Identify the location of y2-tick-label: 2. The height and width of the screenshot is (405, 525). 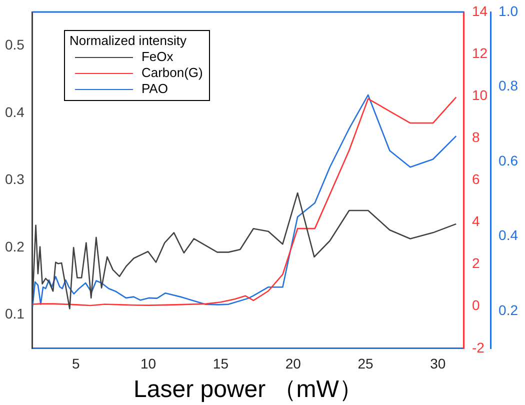
(476, 263).